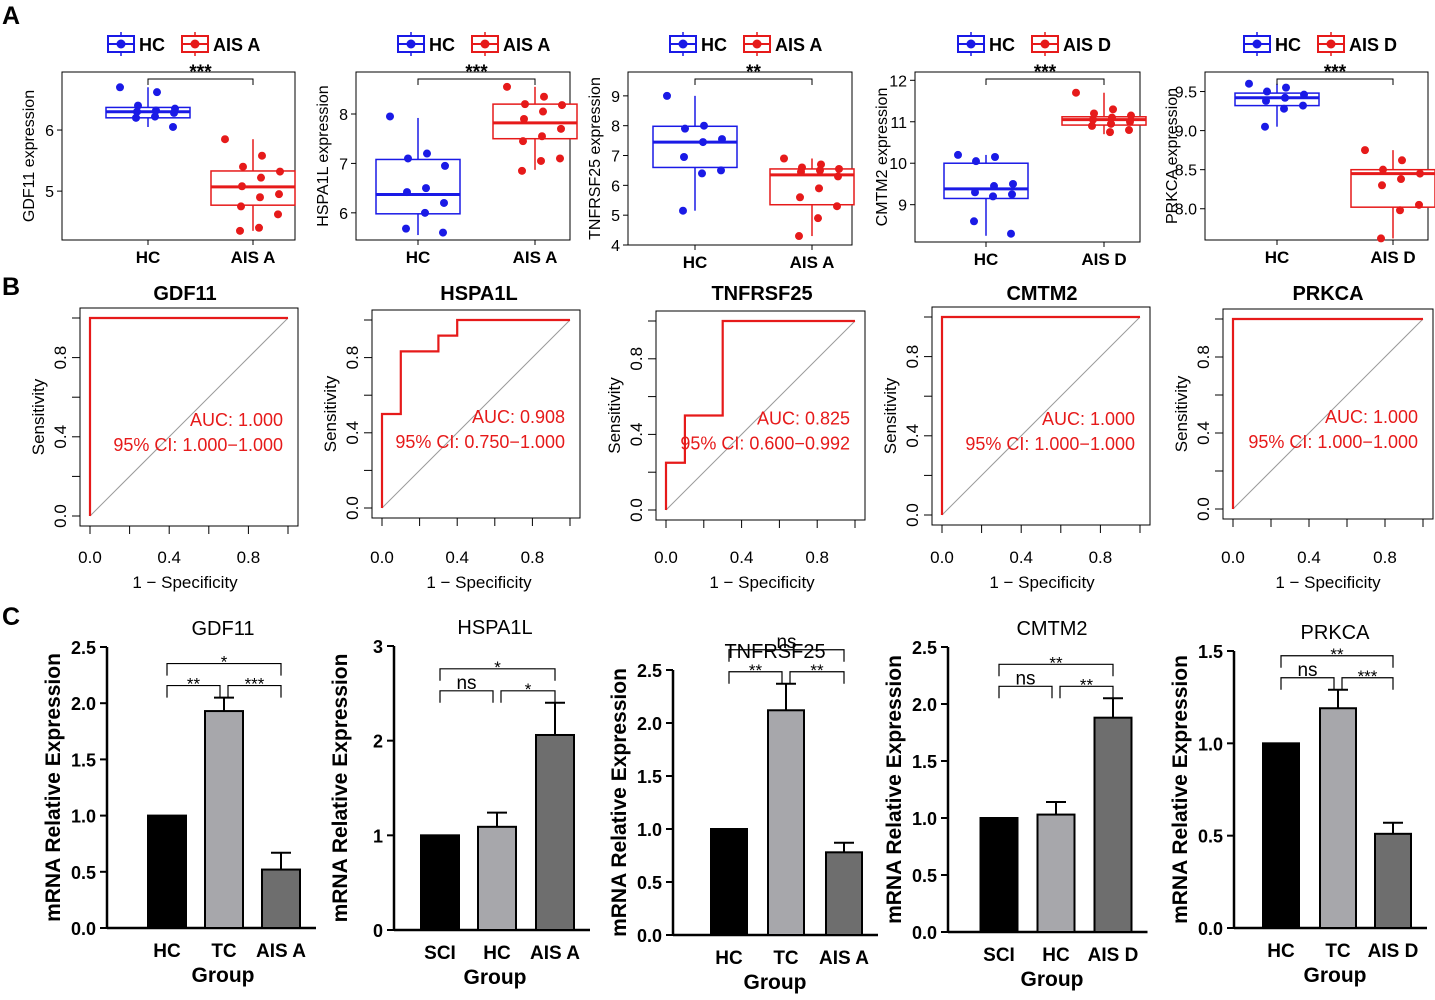 This screenshot has width=1435, height=1000. What do you see at coordinates (378, 836) in the screenshot?
I see `y-tick-label: 1` at bounding box center [378, 836].